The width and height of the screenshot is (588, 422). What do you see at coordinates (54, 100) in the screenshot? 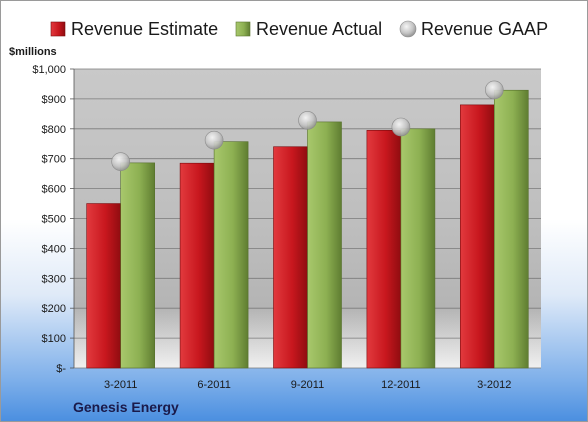
I see `ytick-label-9: $900` at bounding box center [54, 100].